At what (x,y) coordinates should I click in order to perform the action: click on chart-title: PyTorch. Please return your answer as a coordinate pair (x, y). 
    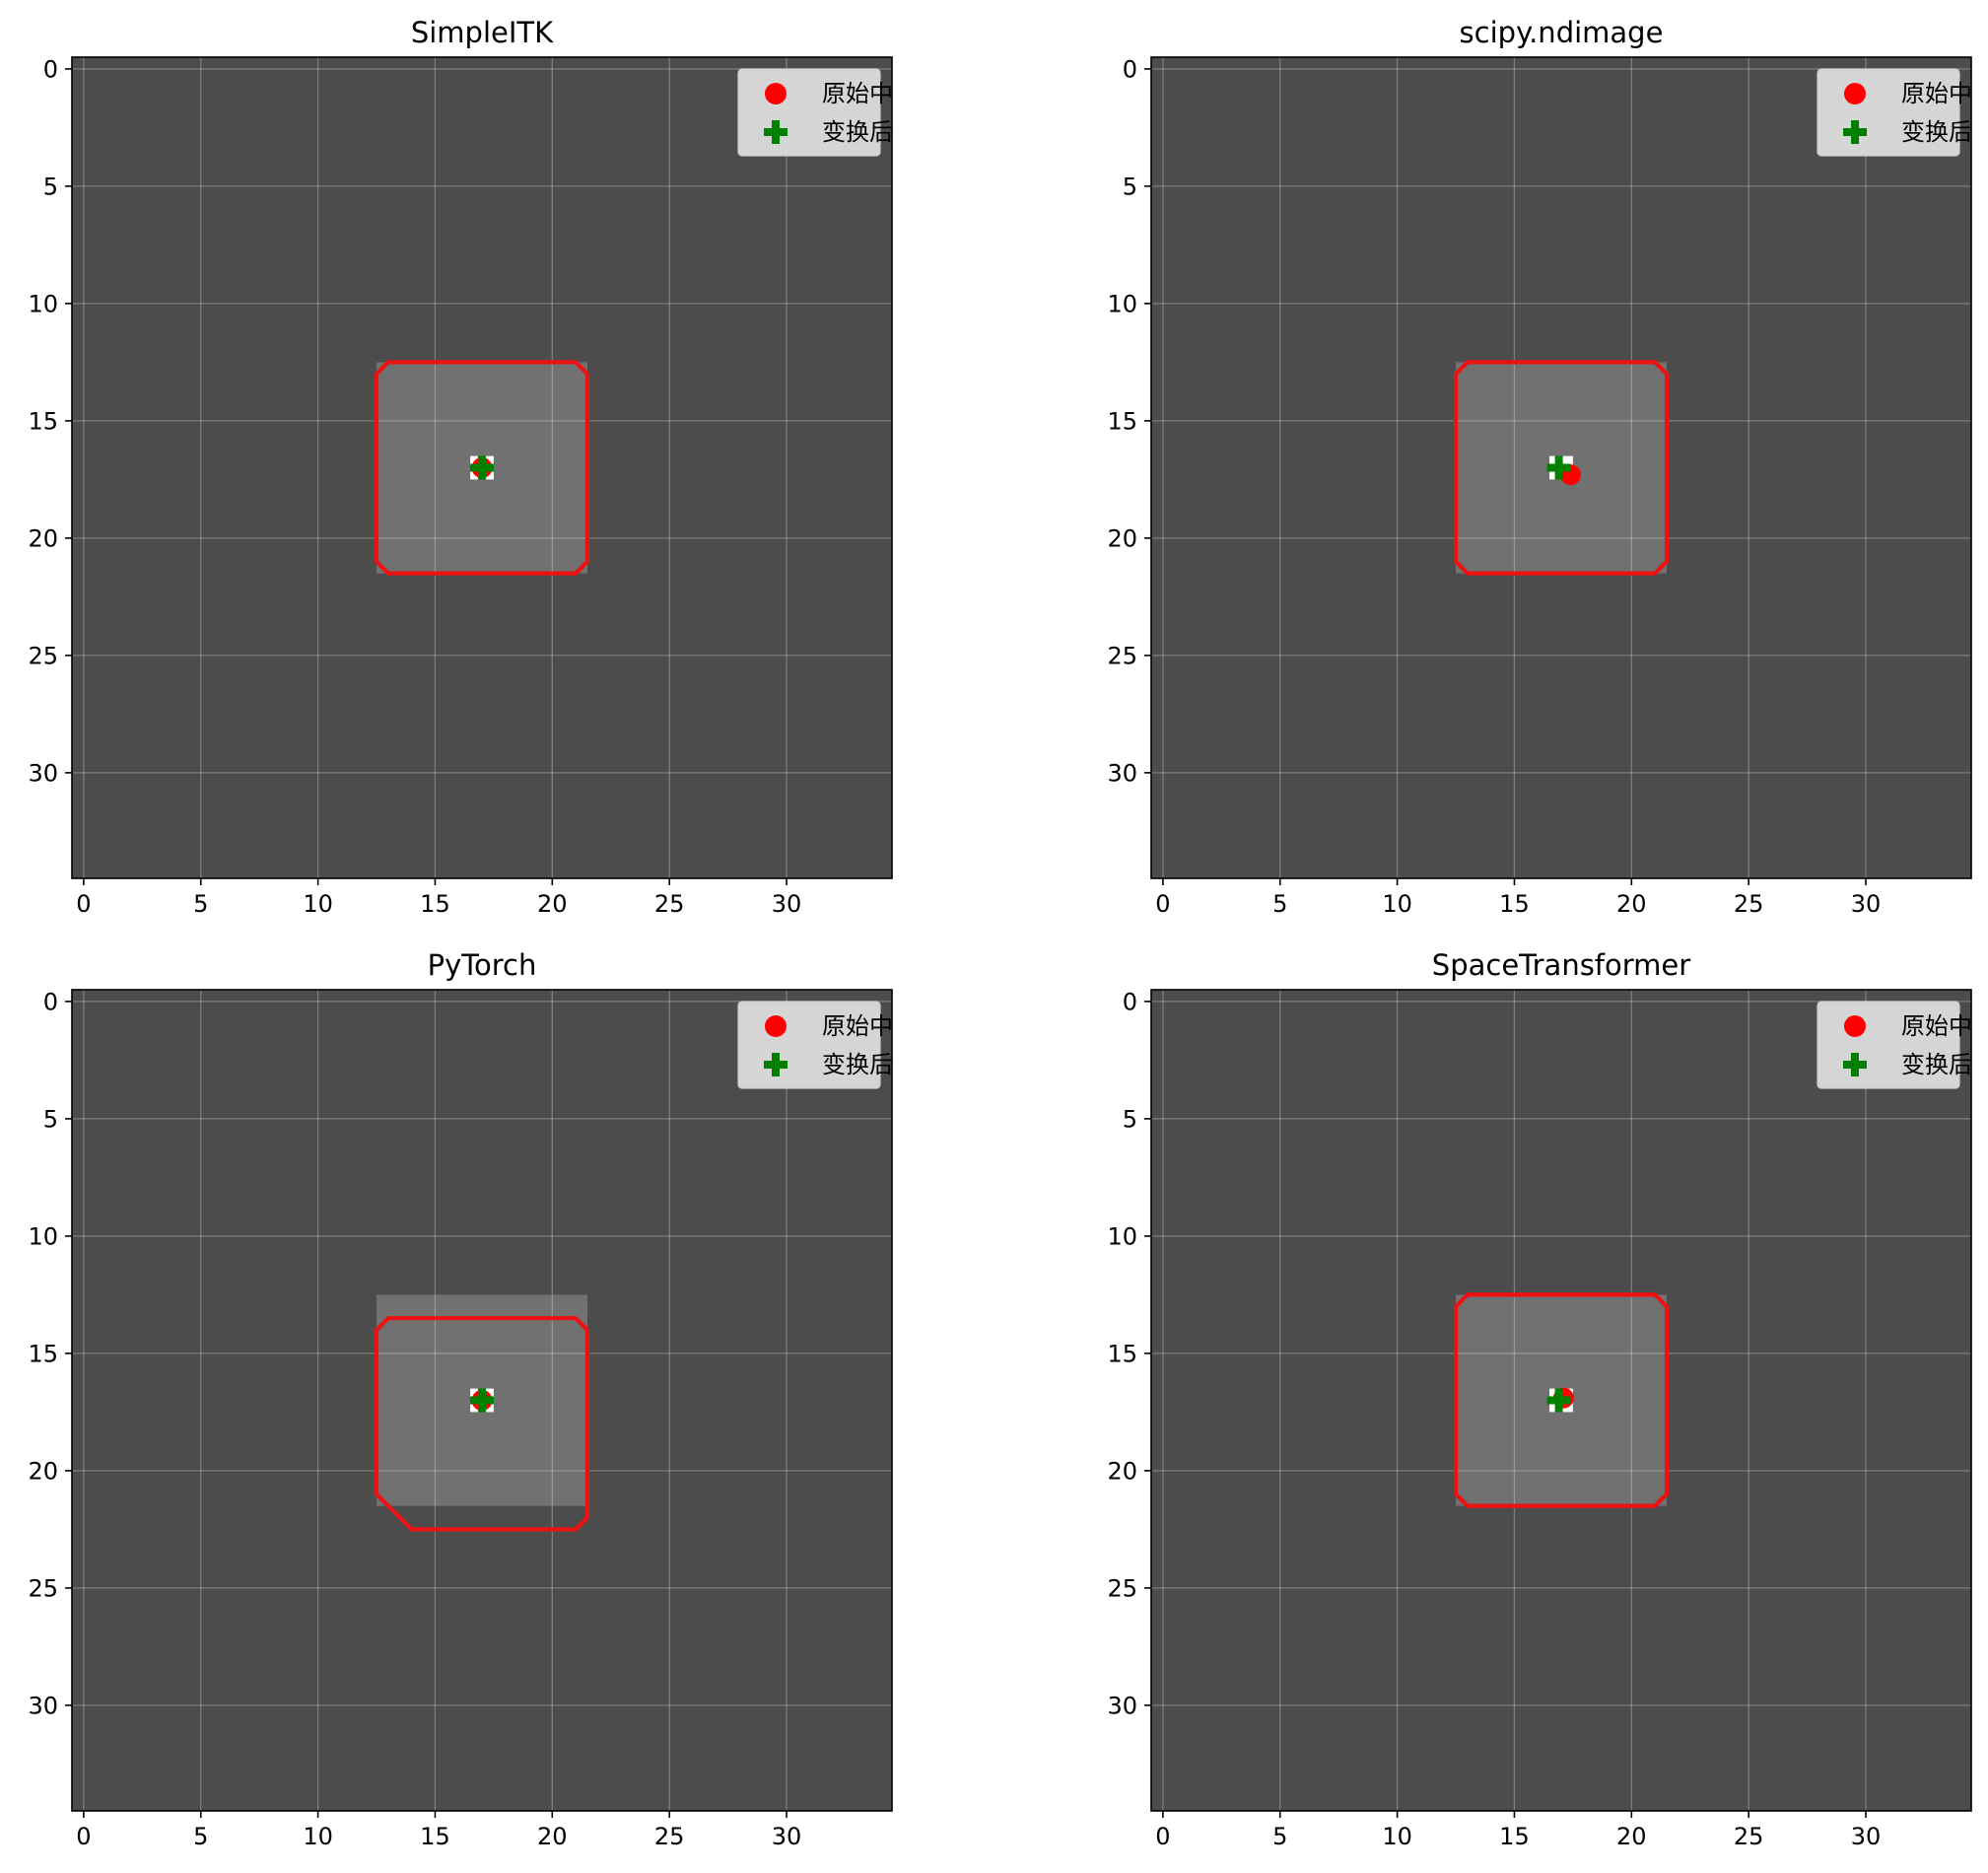
    Looking at the image, I should click on (482, 965).